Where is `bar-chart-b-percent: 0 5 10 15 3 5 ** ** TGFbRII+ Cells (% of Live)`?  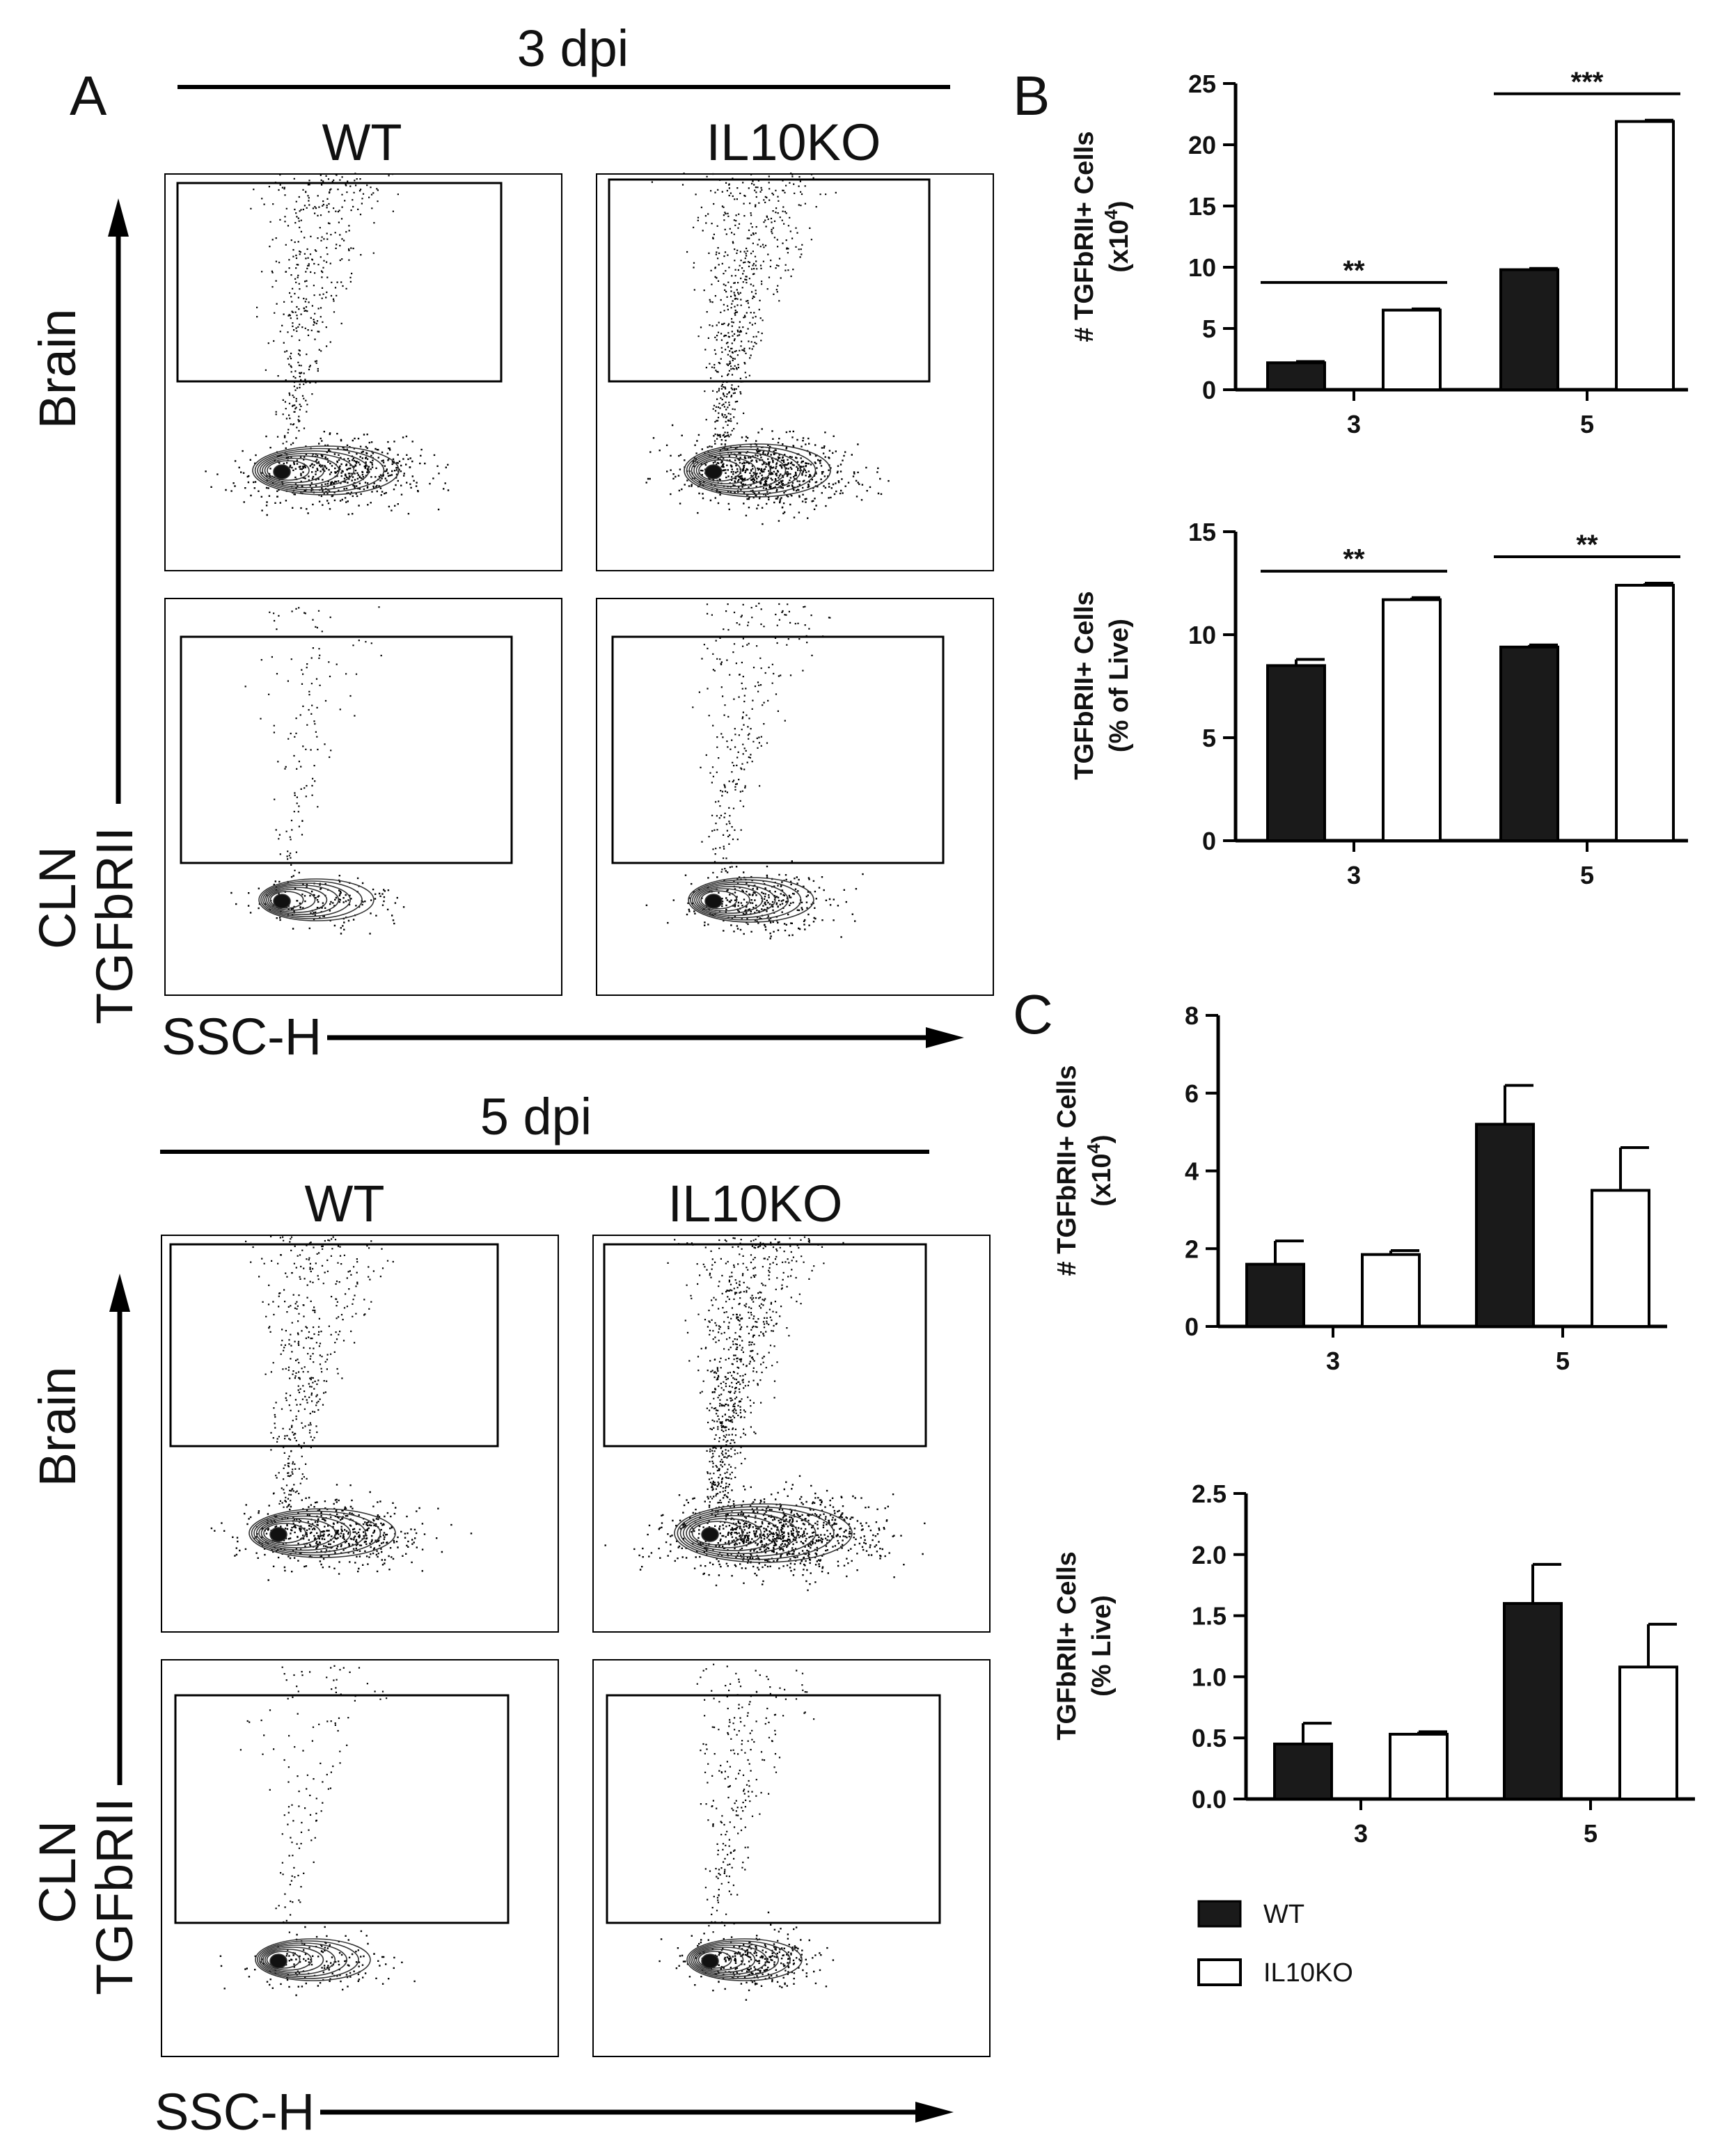
bar-chart-b-percent: 0 5 10 15 3 5 ** ** TGFbRII+ Cells (% of Live) is located at coordinates (1379, 703).